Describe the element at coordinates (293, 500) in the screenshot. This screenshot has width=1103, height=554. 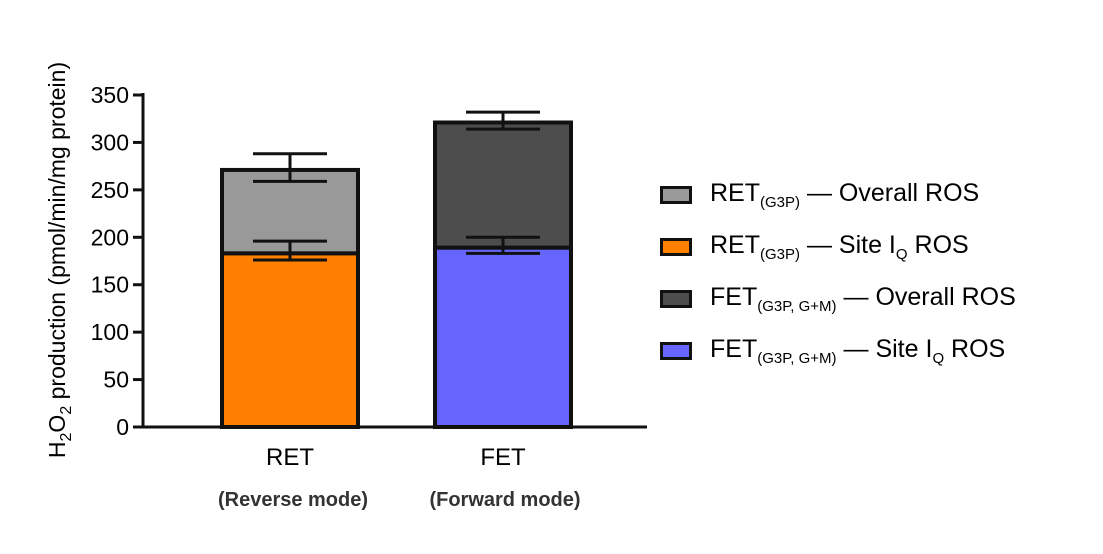
I see `x-sublabel-ret: (Reverse mode)` at that location.